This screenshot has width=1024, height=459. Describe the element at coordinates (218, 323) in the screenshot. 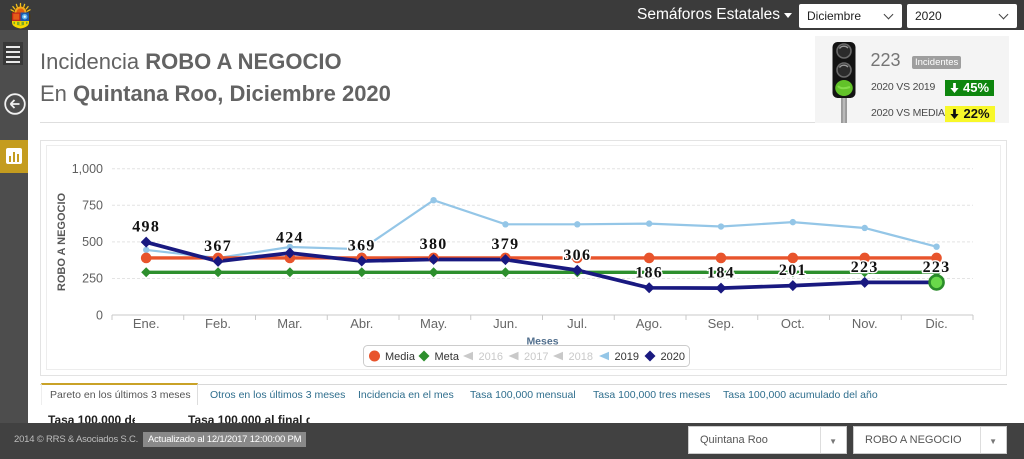

I see `svg-text: Feb.` at that location.